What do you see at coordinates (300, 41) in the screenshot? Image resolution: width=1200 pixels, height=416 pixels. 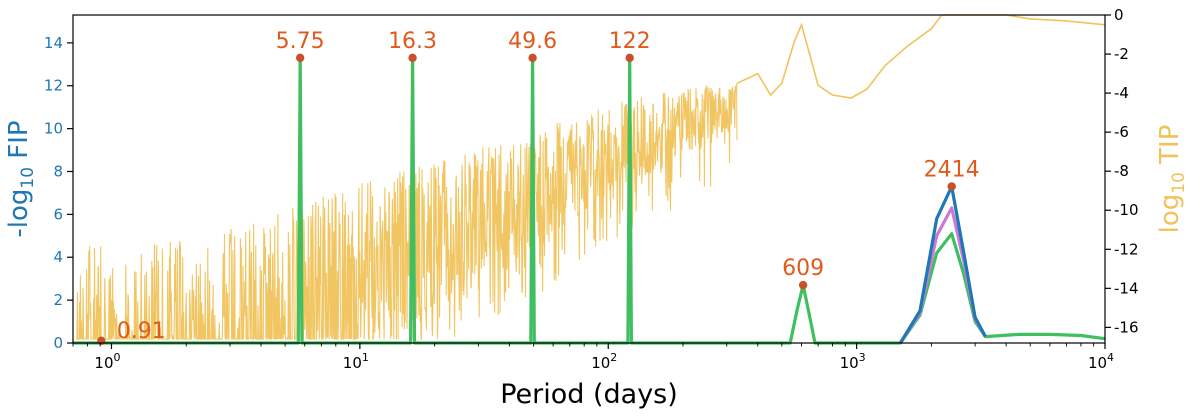 I see `peak-label-5-75: 5.75` at bounding box center [300, 41].